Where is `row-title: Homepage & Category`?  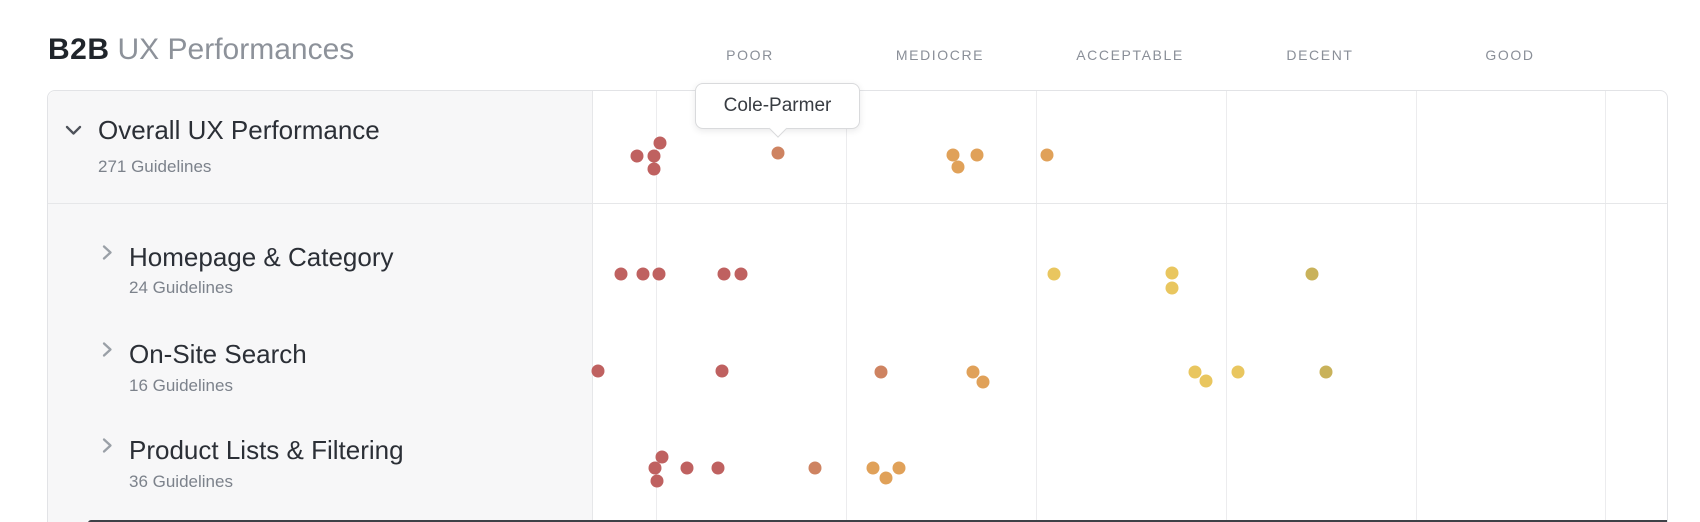
row-title: Homepage & Category is located at coordinates (261, 257).